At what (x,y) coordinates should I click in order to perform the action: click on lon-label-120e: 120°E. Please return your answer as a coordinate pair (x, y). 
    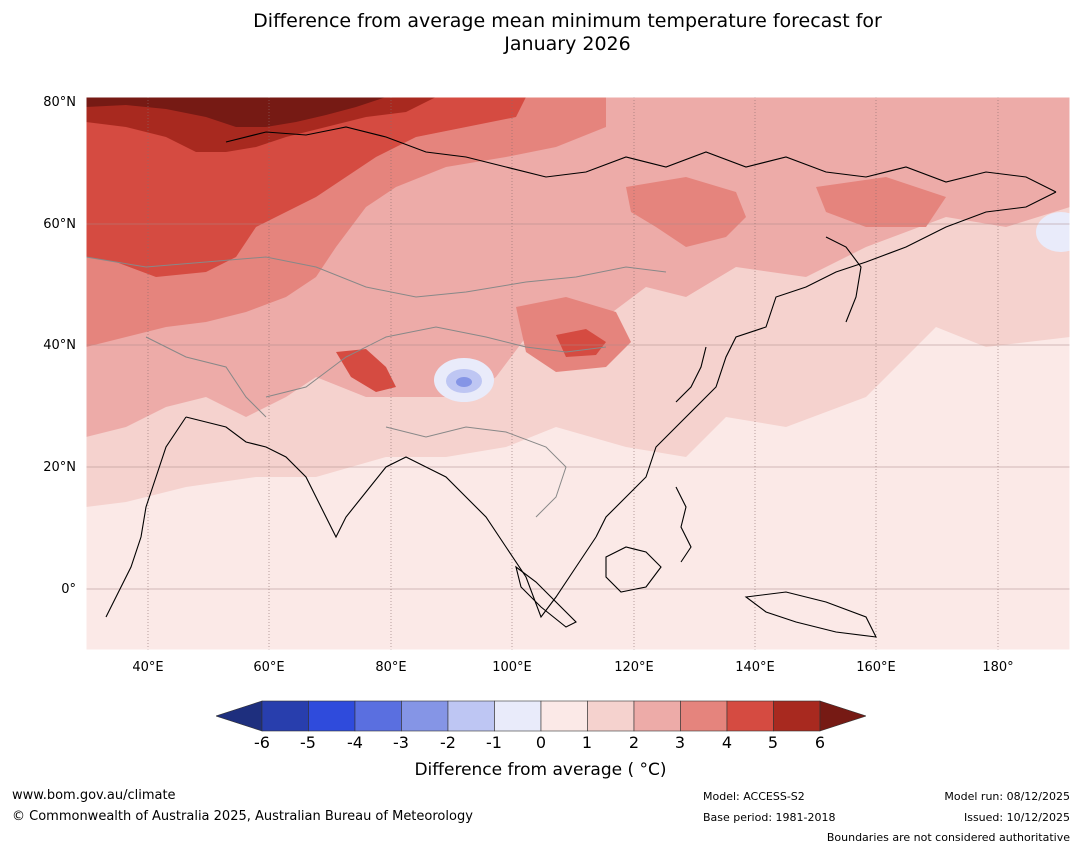
    Looking at the image, I should click on (634, 667).